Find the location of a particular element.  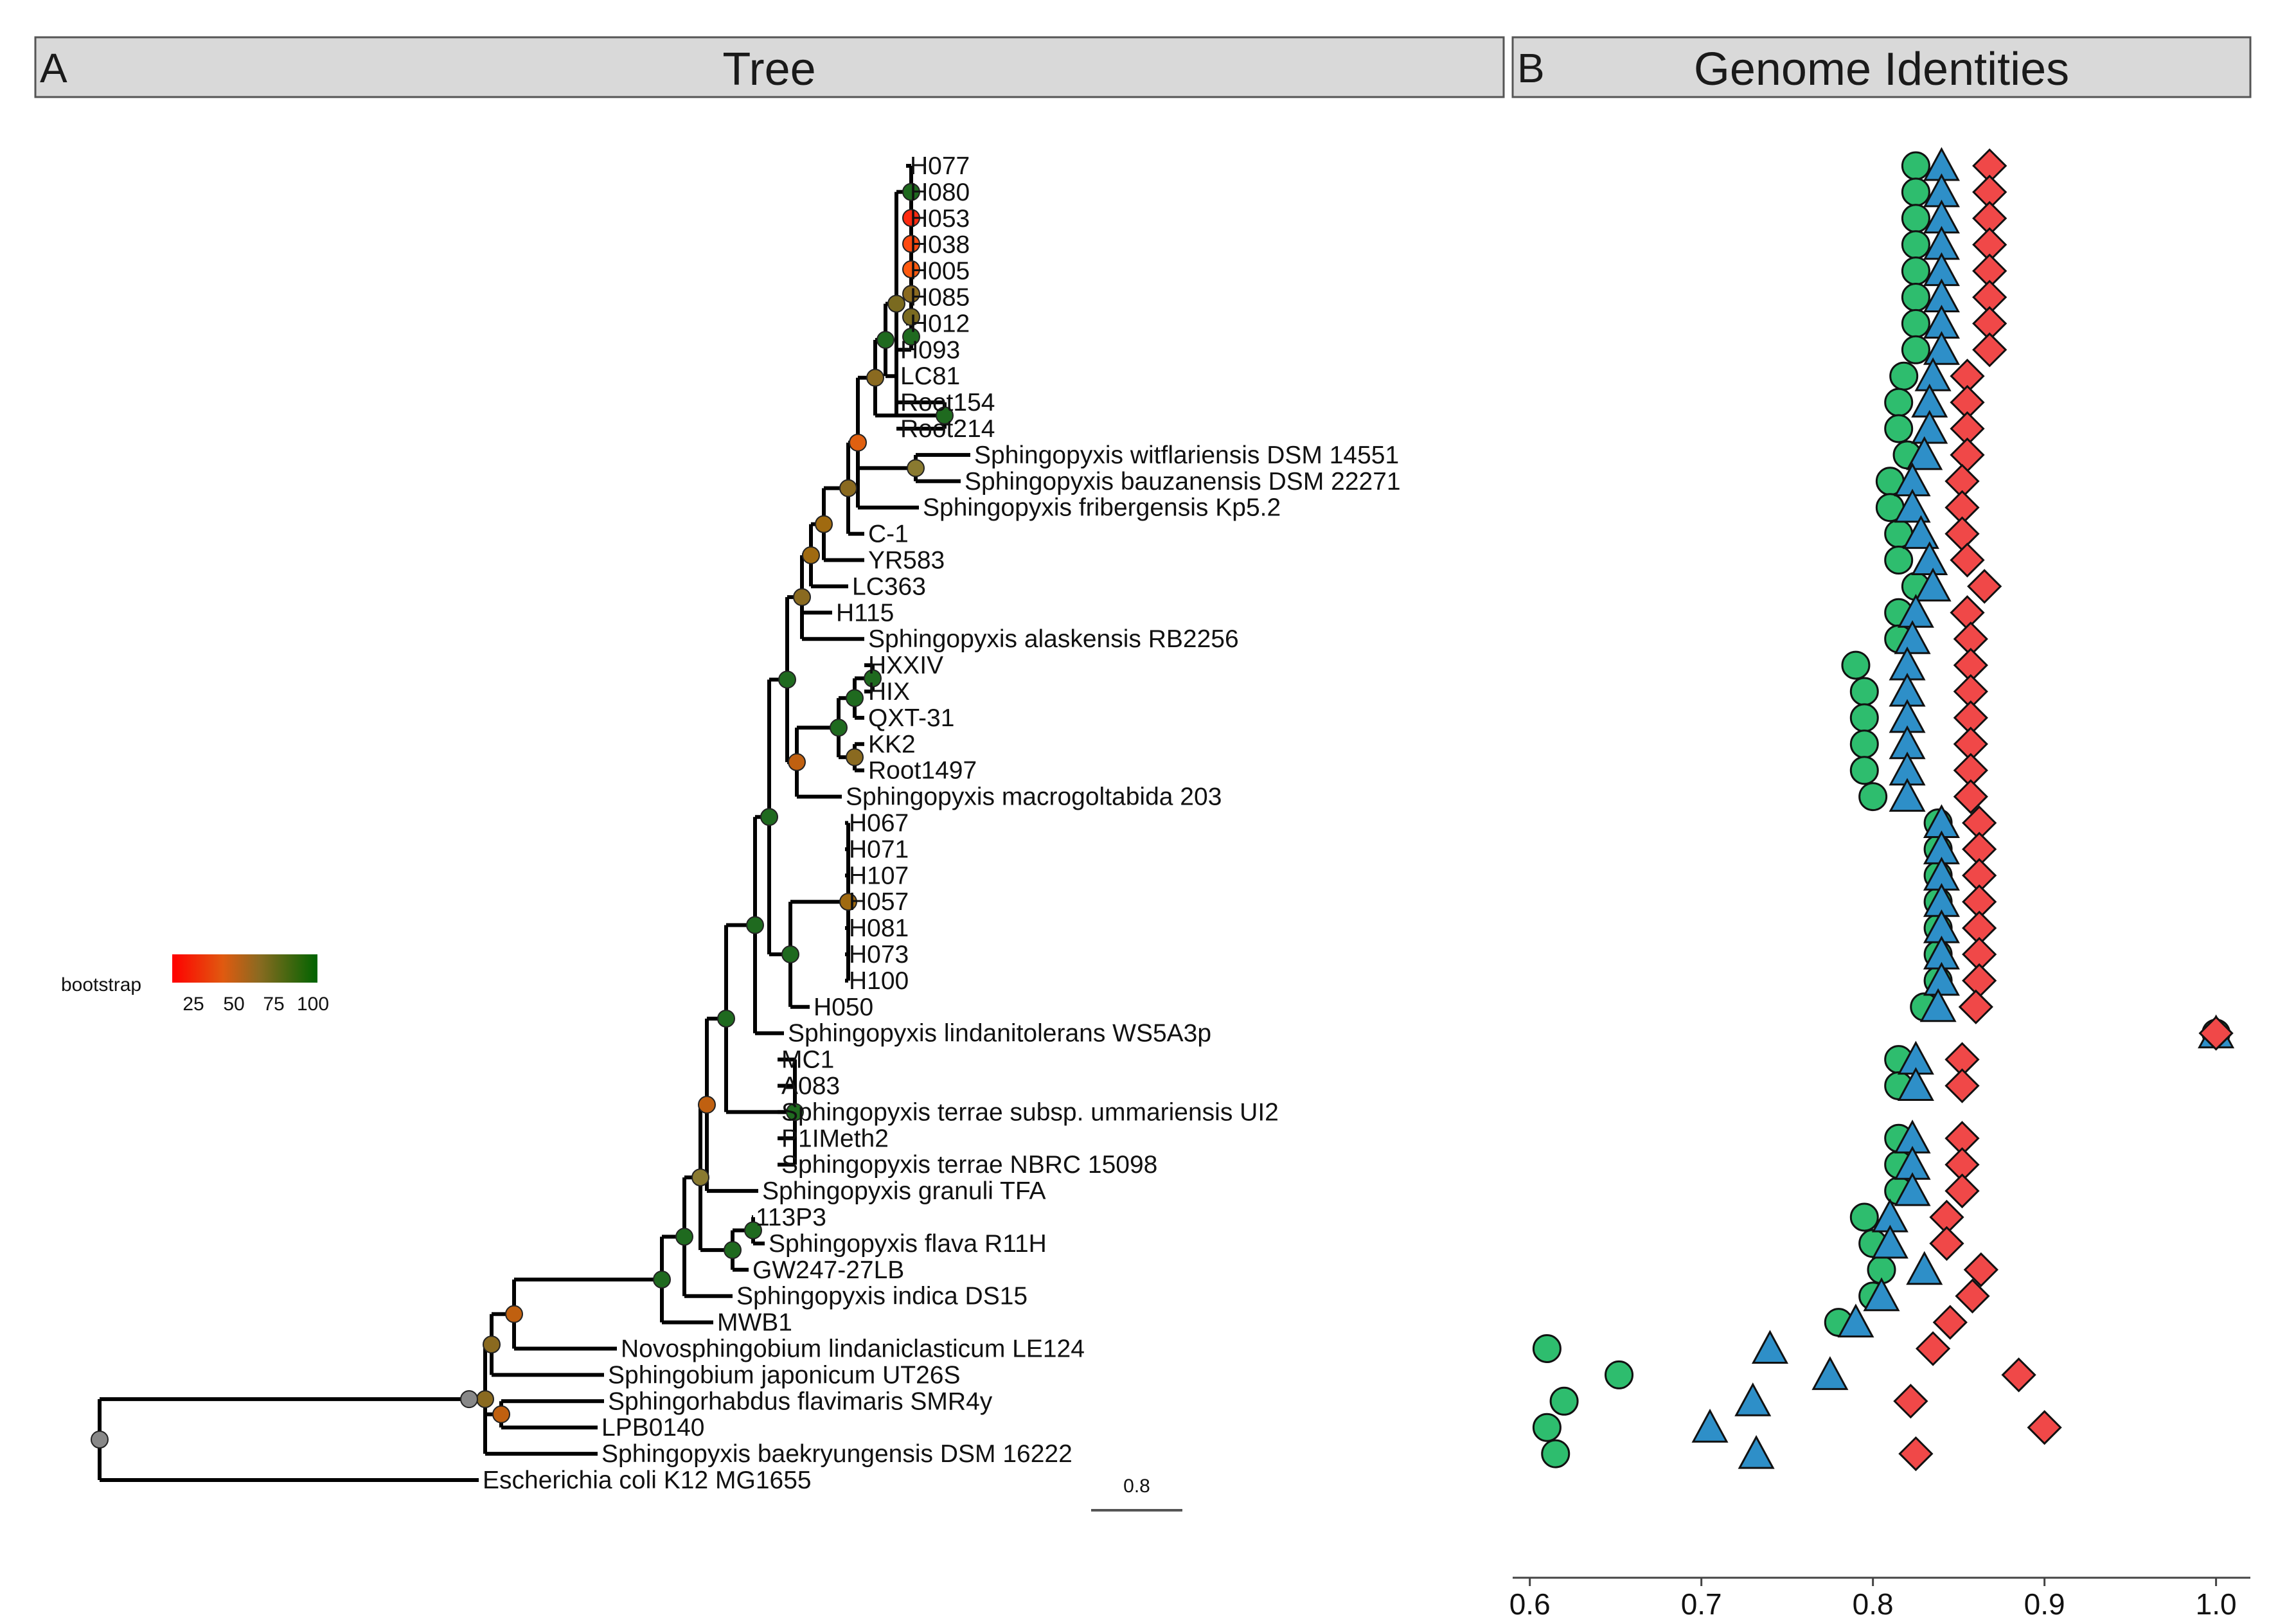

tip-label: Sphingopyxis lindanitolerans WS5A3p is located at coordinates (999, 1034).